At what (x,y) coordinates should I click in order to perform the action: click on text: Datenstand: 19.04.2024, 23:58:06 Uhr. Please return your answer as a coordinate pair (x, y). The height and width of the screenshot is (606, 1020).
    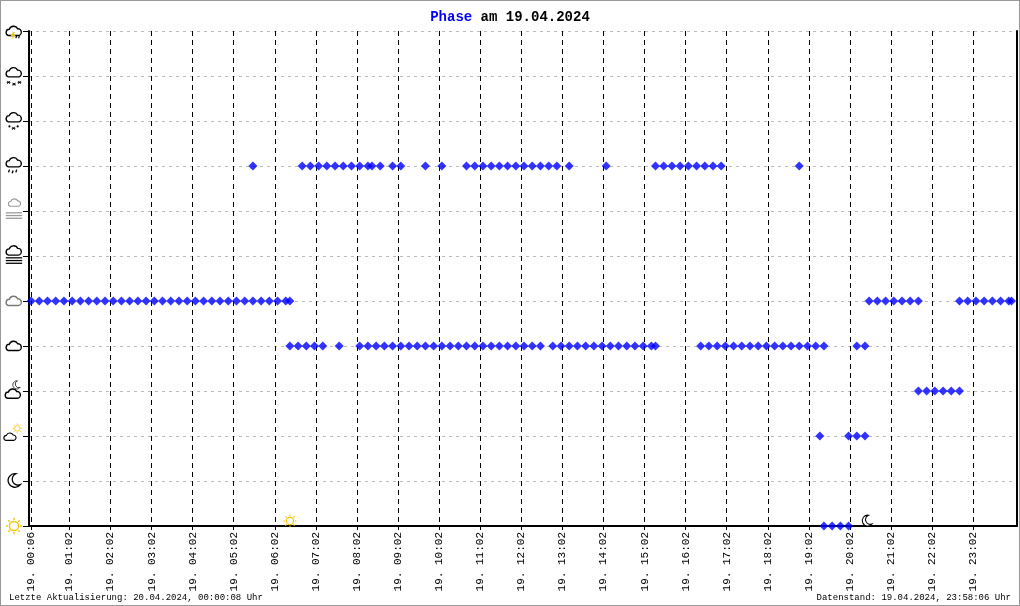
    Looking at the image, I should click on (914, 597).